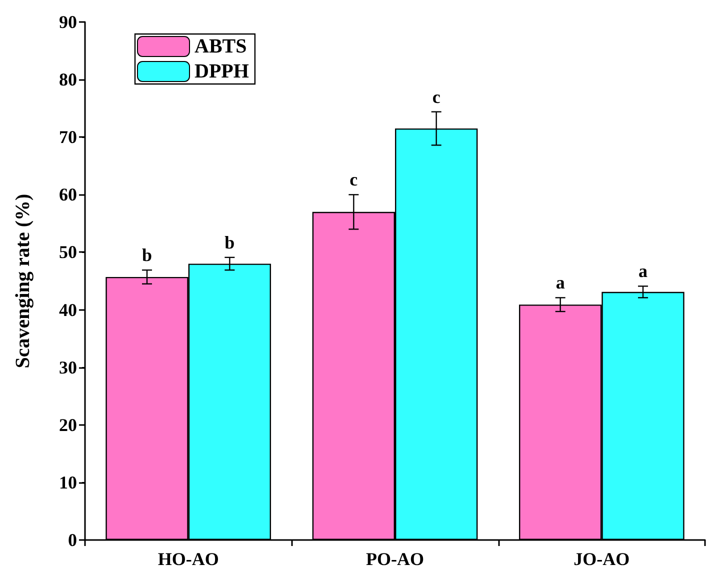 This screenshot has height=576, width=717. Describe the element at coordinates (68, 252) in the screenshot. I see `y-tick-label: 50` at that location.